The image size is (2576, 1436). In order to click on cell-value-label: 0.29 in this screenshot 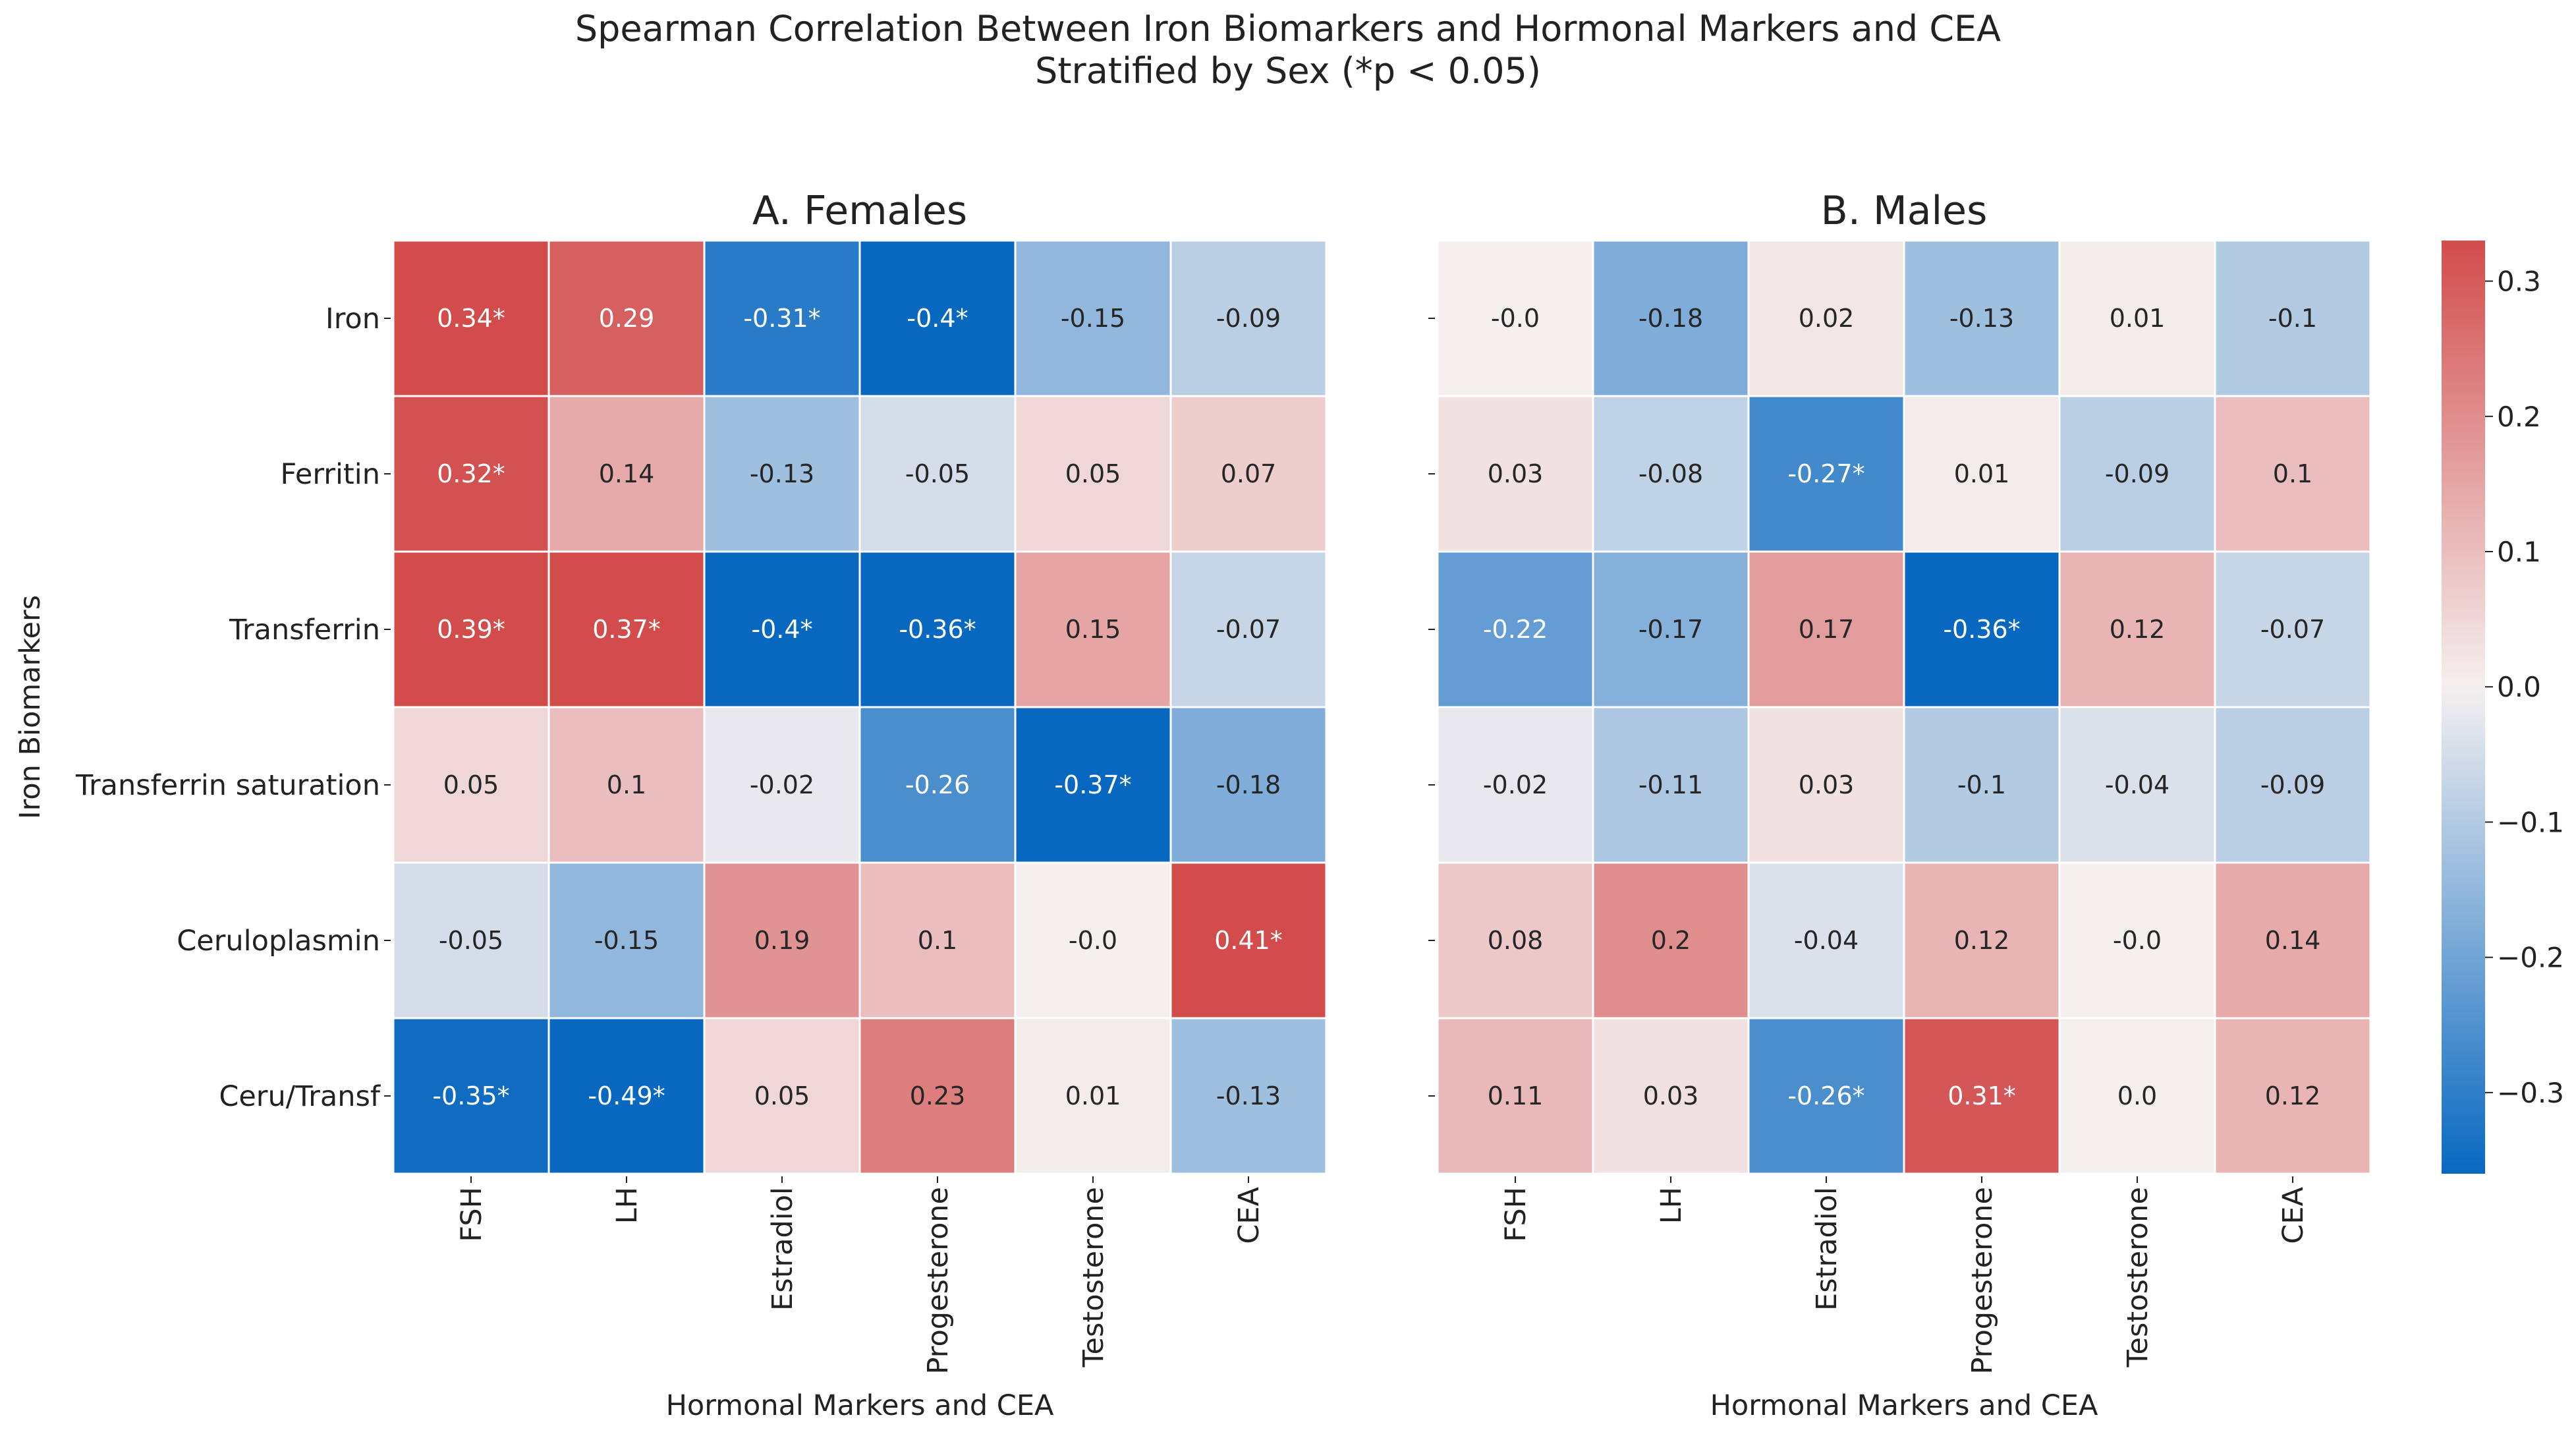, I will do `click(627, 318)`.